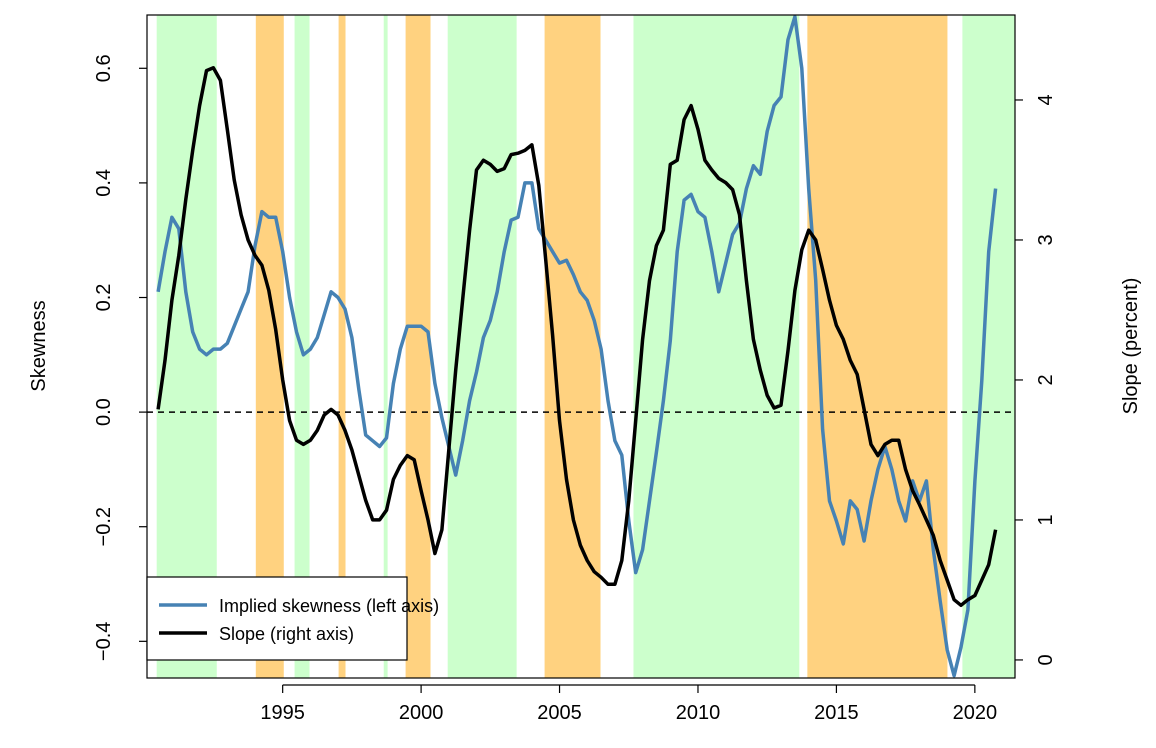 This screenshot has width=1156, height=748. Describe the element at coordinates (286, 634) in the screenshot. I see `legend-label: Slope (right axis)` at that location.